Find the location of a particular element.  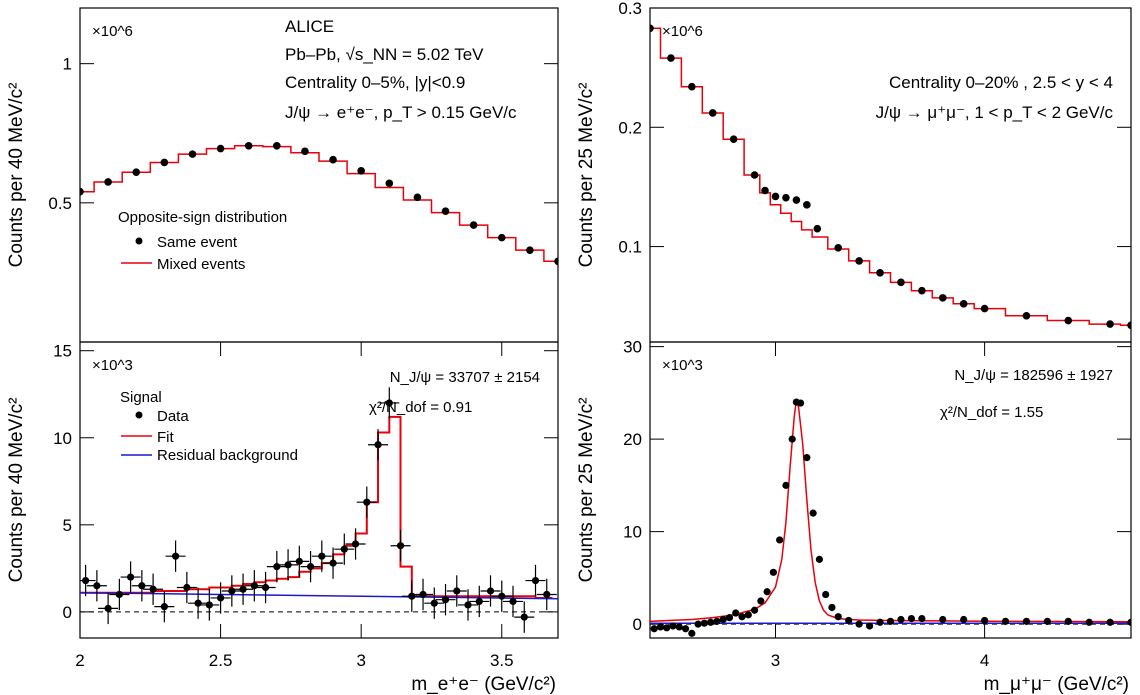

x-tick-label: 3 is located at coordinates (360, 660).